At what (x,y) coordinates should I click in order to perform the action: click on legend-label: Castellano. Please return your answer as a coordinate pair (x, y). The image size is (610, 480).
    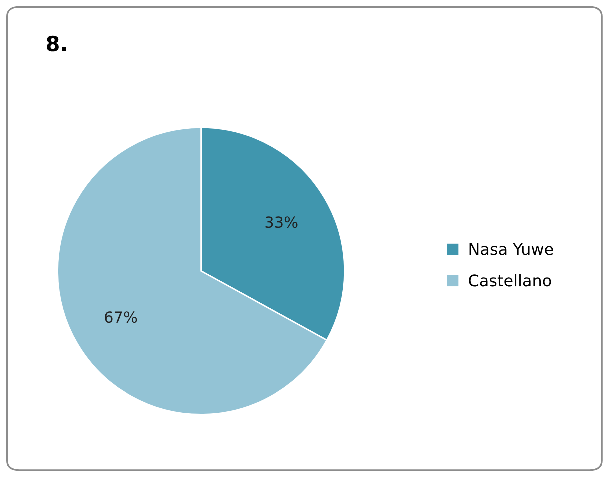
    Looking at the image, I should click on (510, 280).